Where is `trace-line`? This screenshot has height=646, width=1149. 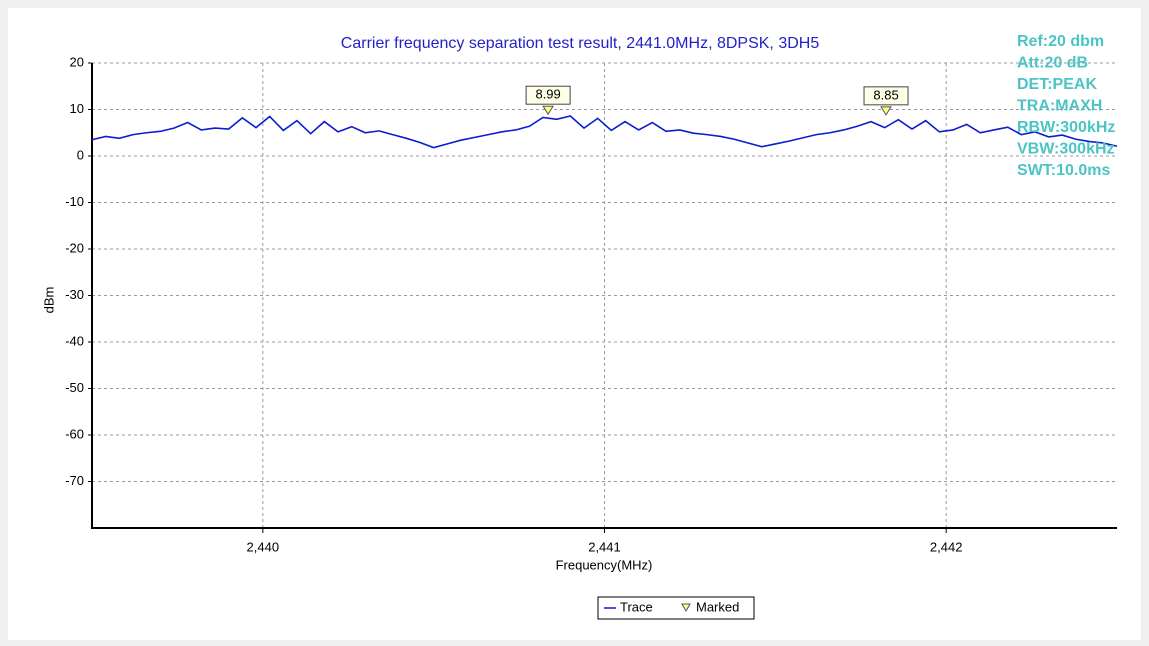
trace-line is located at coordinates (604, 132).